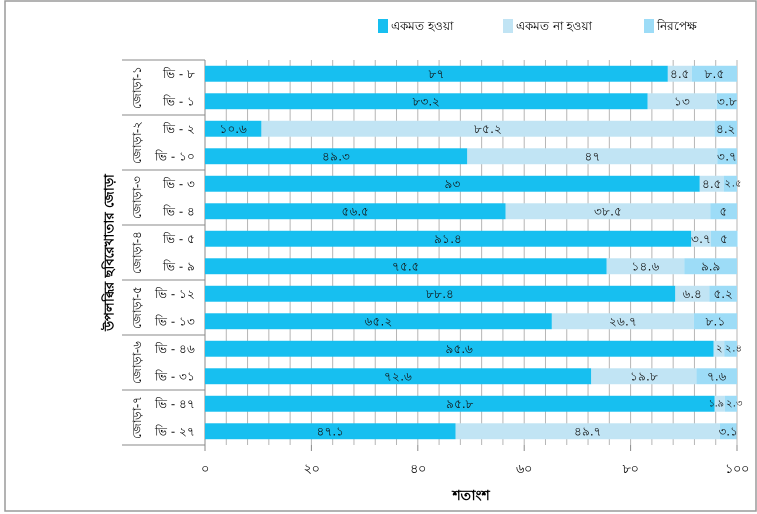  I want to click on data-label: ৭.৬, so click(716, 376).